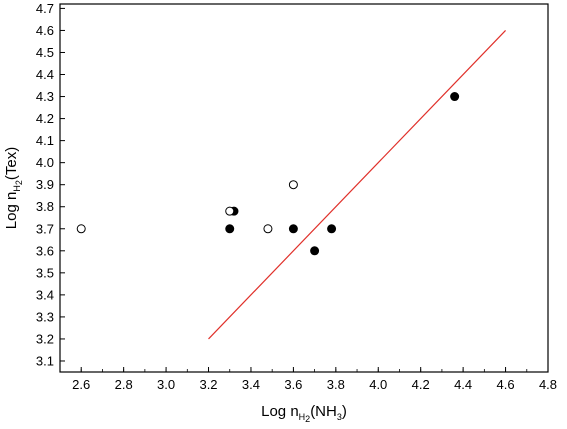 This screenshot has width=567, height=429. I want to click on y-axis-title: Log nH2(Tex), so click(13, 188).